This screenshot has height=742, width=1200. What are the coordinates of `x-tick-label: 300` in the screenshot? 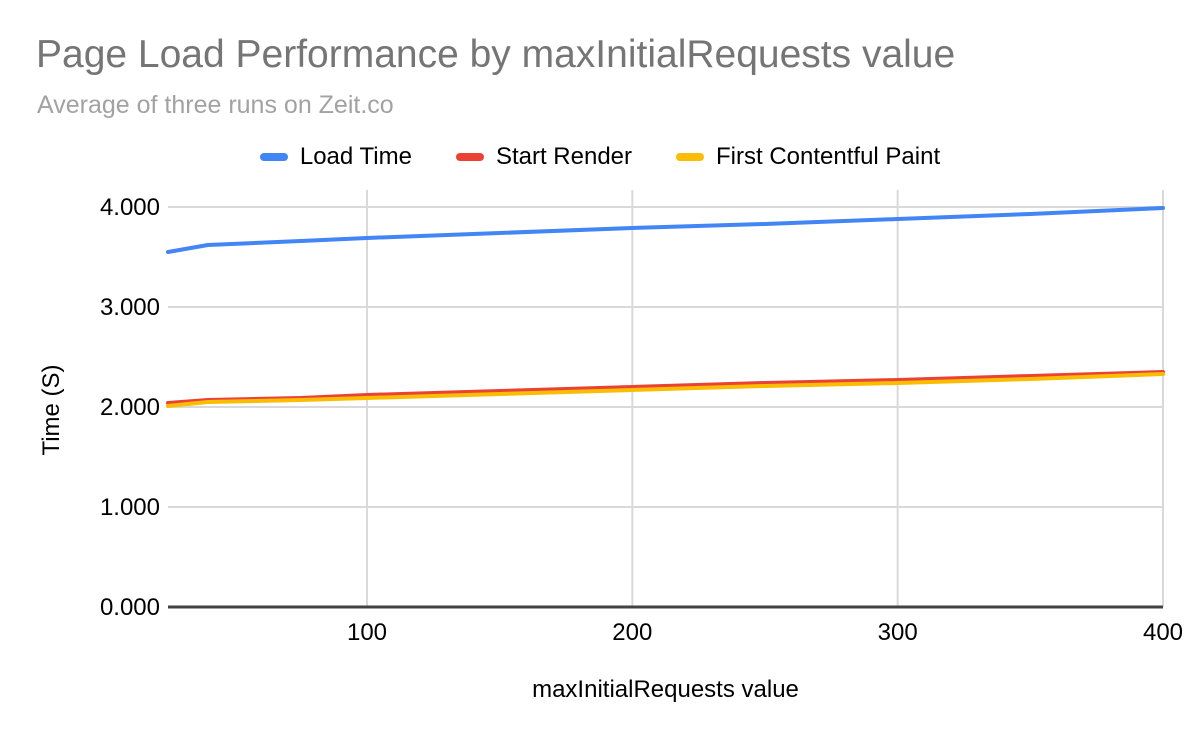 It's located at (898, 632).